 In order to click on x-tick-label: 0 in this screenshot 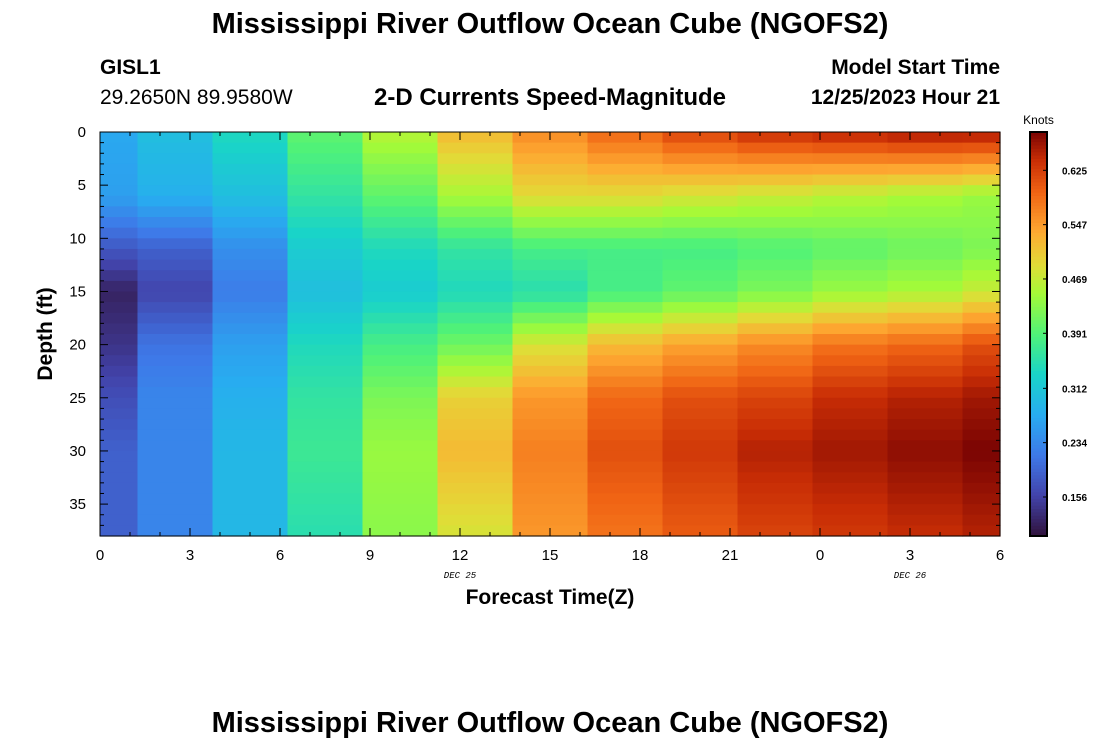, I will do `click(820, 555)`.